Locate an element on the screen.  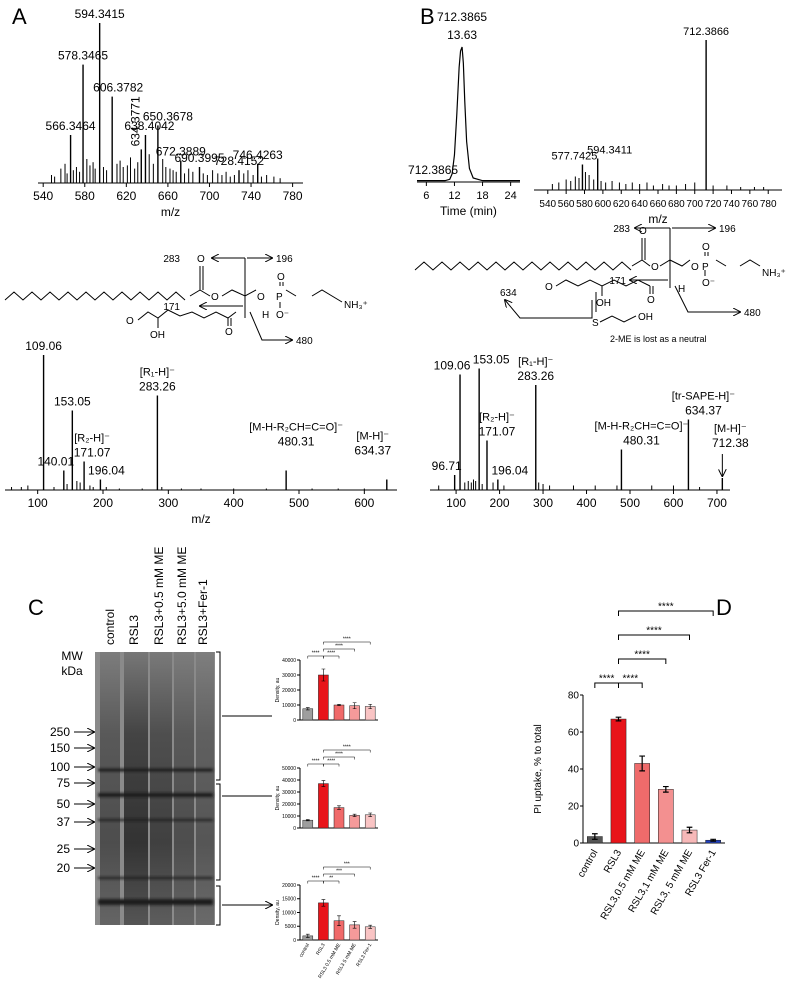
marker-label: 250 is located at coordinates (60, 732).